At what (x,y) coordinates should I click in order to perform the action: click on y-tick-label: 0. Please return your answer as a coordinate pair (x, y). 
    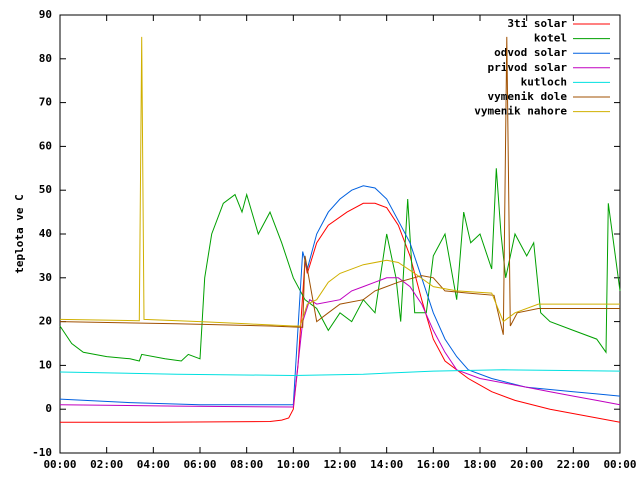
    Looking at the image, I should click on (48, 408).